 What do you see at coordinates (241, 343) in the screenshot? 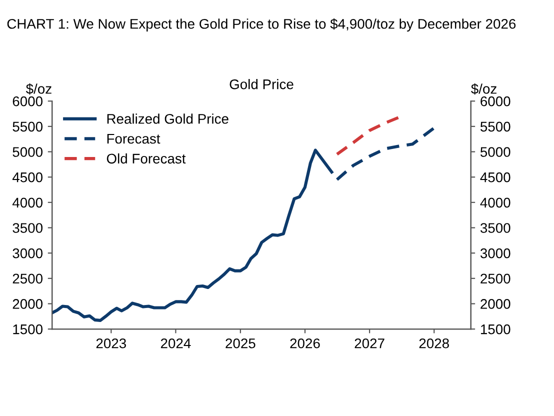
I see `x-tick-label: 2025` at bounding box center [241, 343].